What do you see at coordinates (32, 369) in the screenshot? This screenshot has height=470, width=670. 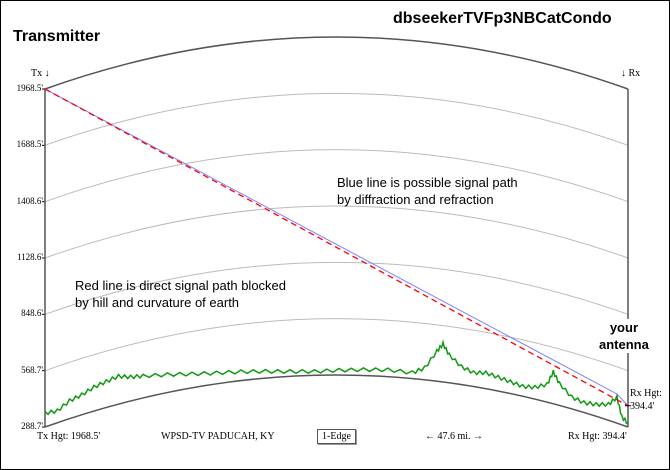 I see `y-tick-label: 568.7'` at bounding box center [32, 369].